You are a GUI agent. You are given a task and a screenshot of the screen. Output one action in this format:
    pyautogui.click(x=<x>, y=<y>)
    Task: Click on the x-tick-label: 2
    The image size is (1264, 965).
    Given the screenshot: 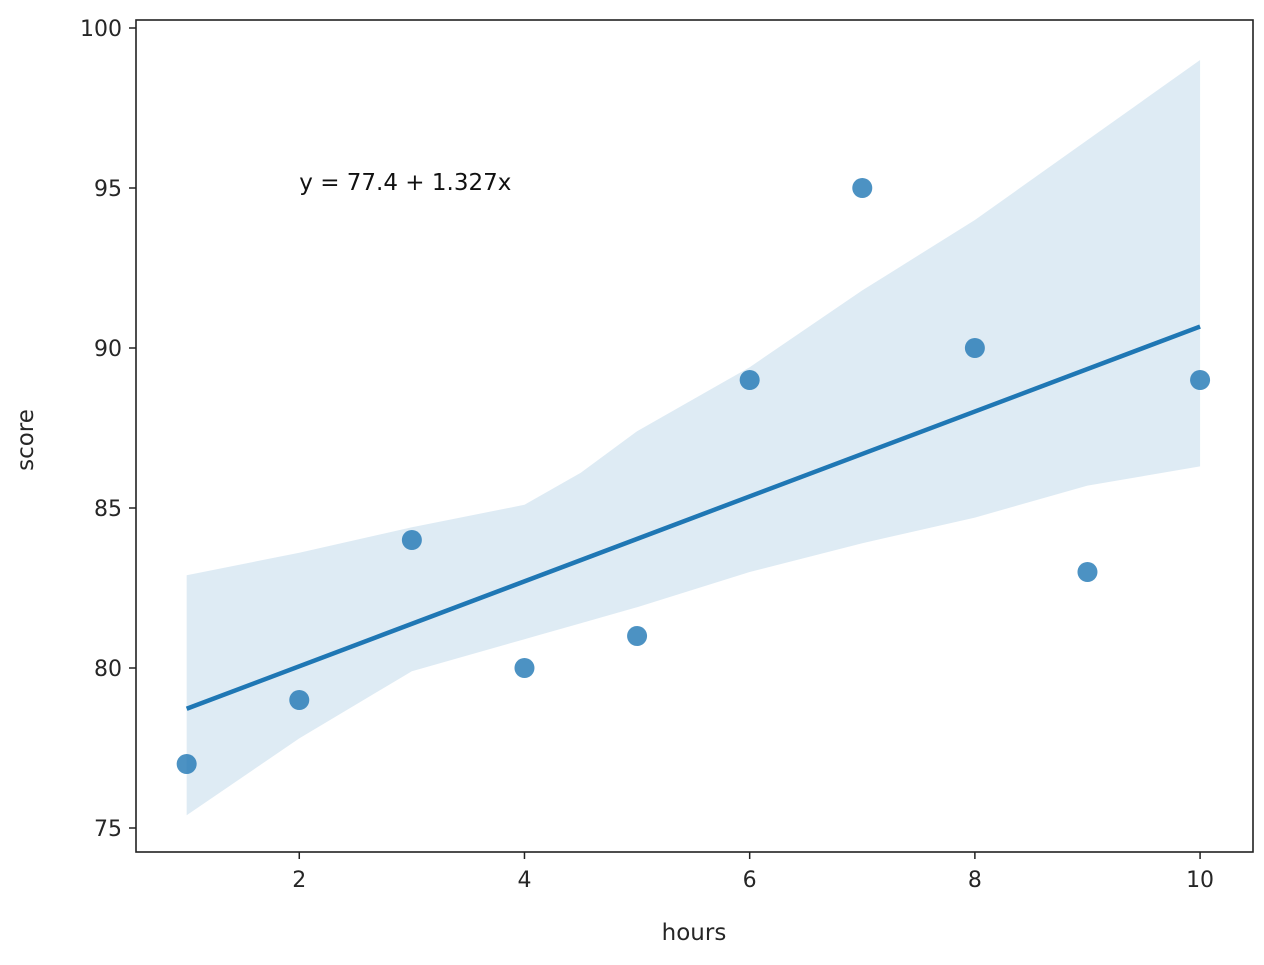 What is the action you would take?
    pyautogui.click(x=299, y=880)
    